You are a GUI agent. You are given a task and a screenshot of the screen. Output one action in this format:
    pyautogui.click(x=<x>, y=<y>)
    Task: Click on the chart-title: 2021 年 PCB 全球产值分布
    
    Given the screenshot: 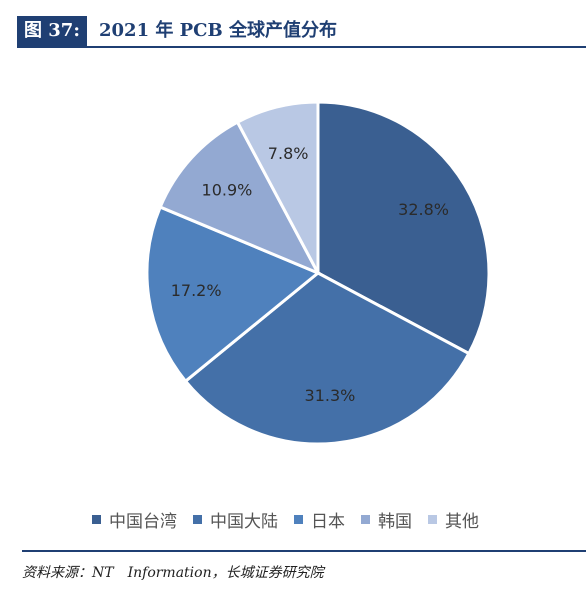 What is the action you would take?
    pyautogui.click(x=218, y=30)
    